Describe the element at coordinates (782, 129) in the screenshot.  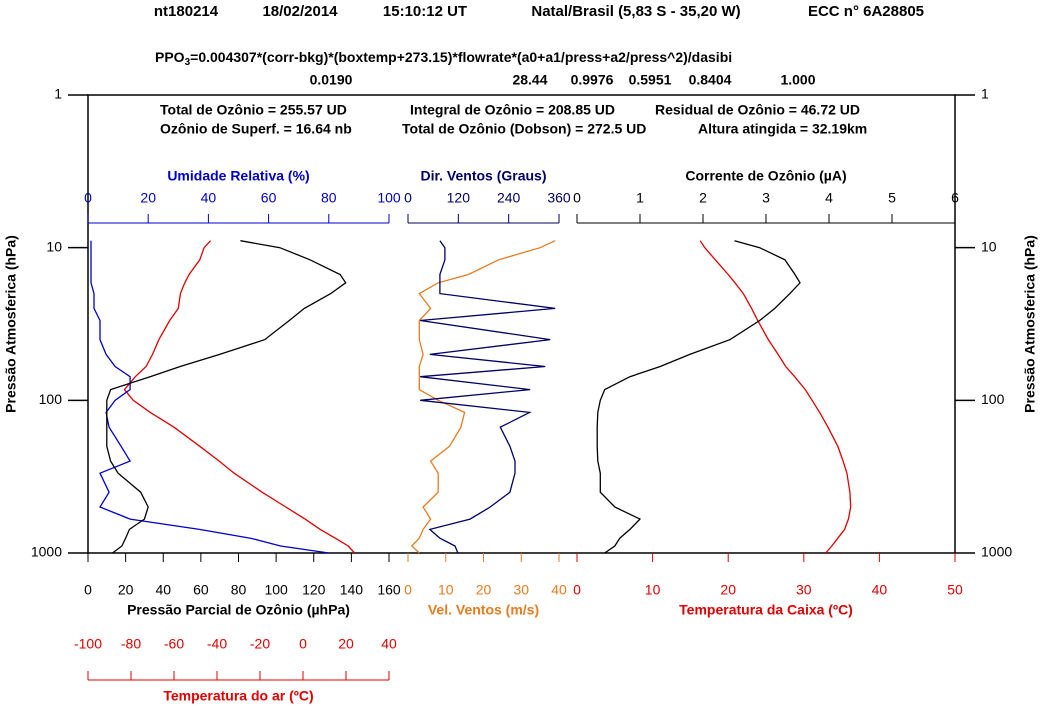
I see `summary: Altura atingida = 32.19km` at that location.